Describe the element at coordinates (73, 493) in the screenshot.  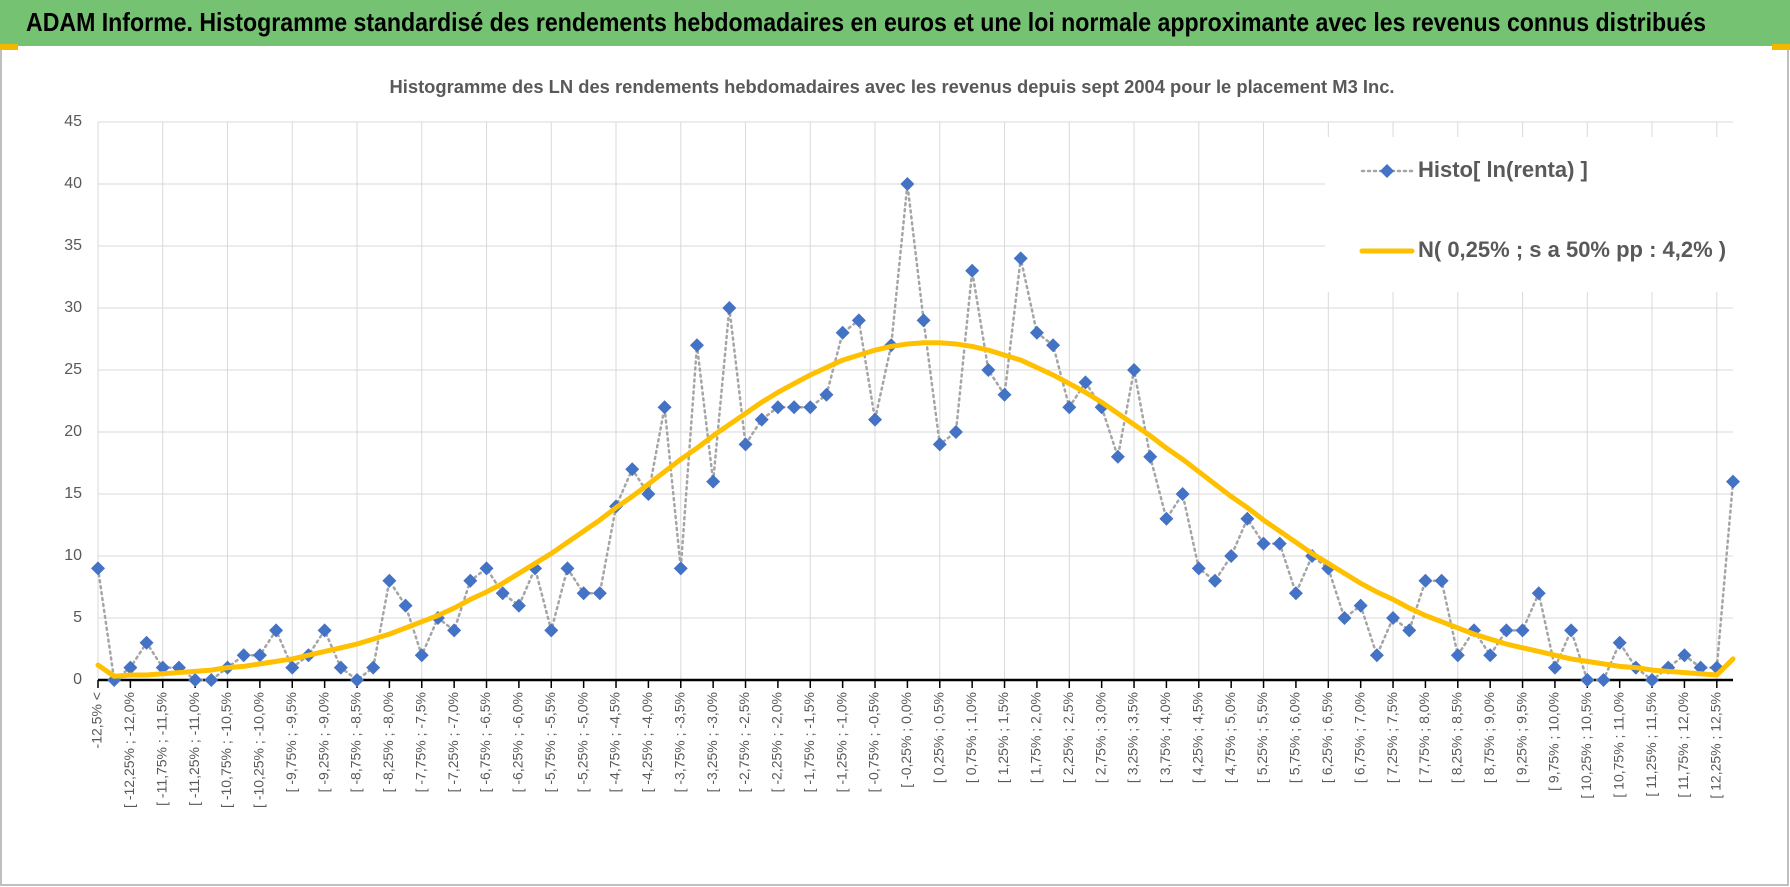
I see `y-tick-label: 15` at that location.